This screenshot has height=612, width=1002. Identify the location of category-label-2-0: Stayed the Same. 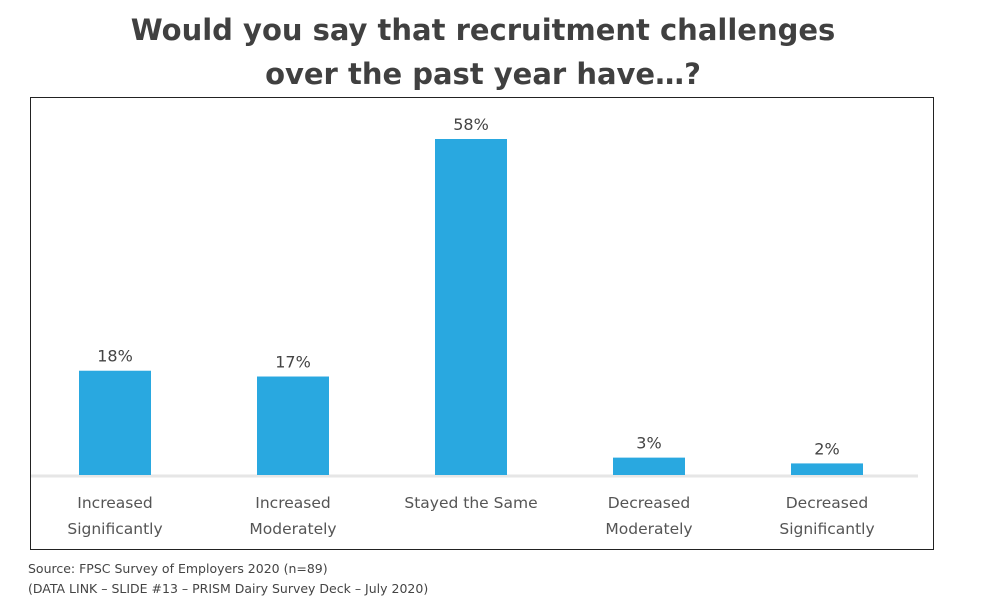
(470, 503).